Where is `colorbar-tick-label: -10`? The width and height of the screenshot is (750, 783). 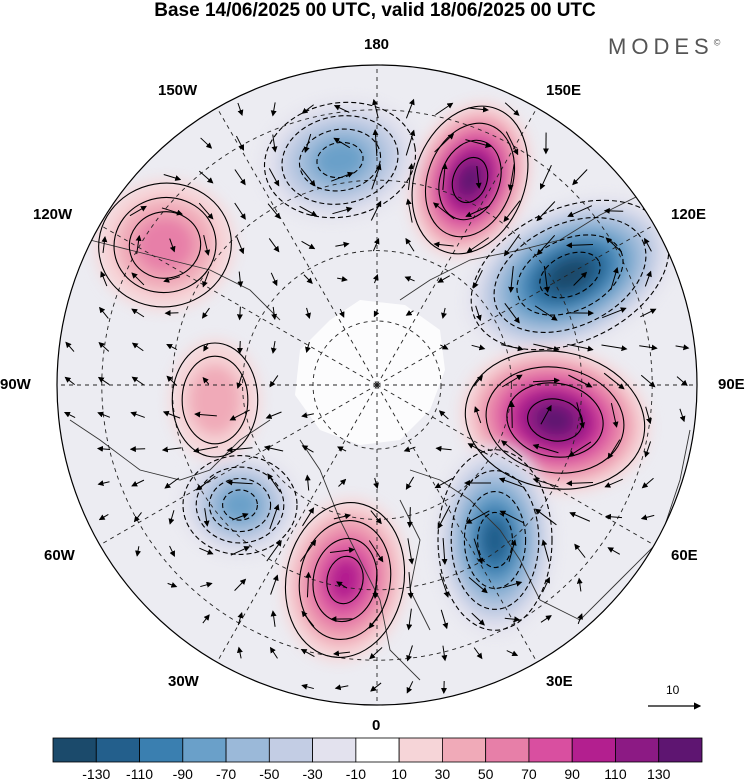 colorbar-tick-label: -10 is located at coordinates (355, 774).